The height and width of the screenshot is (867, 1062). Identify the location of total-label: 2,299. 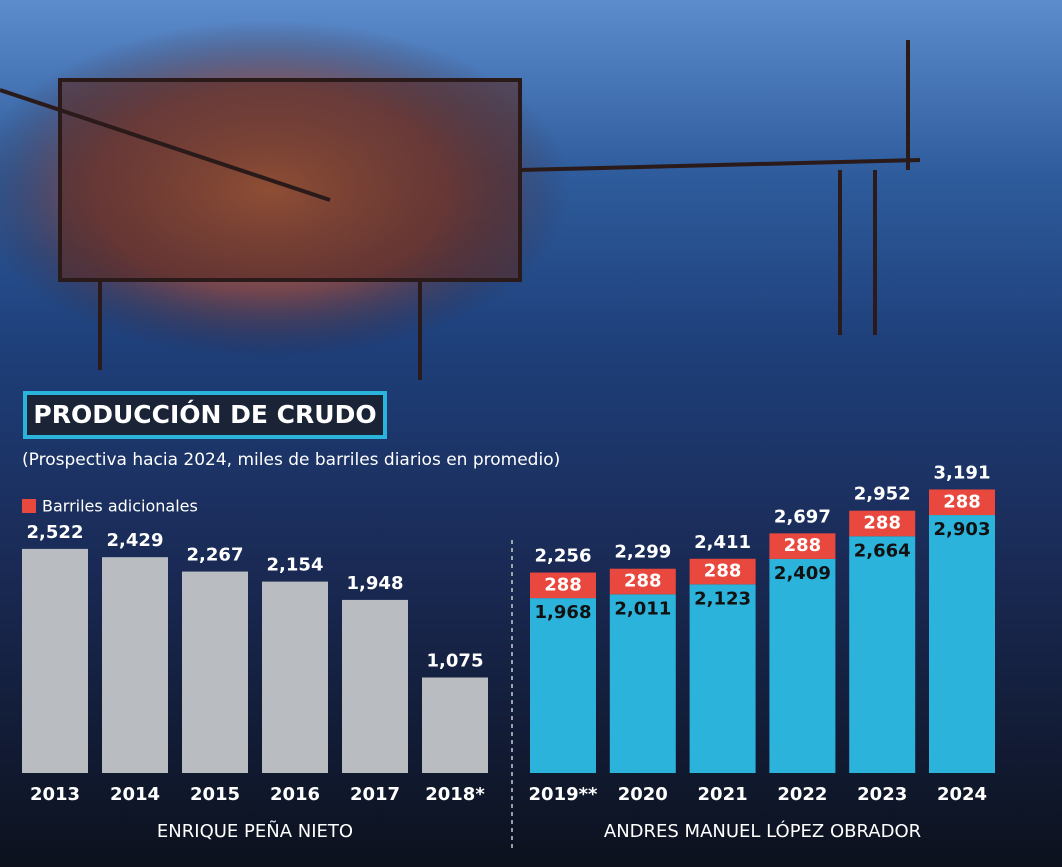
(642, 552).